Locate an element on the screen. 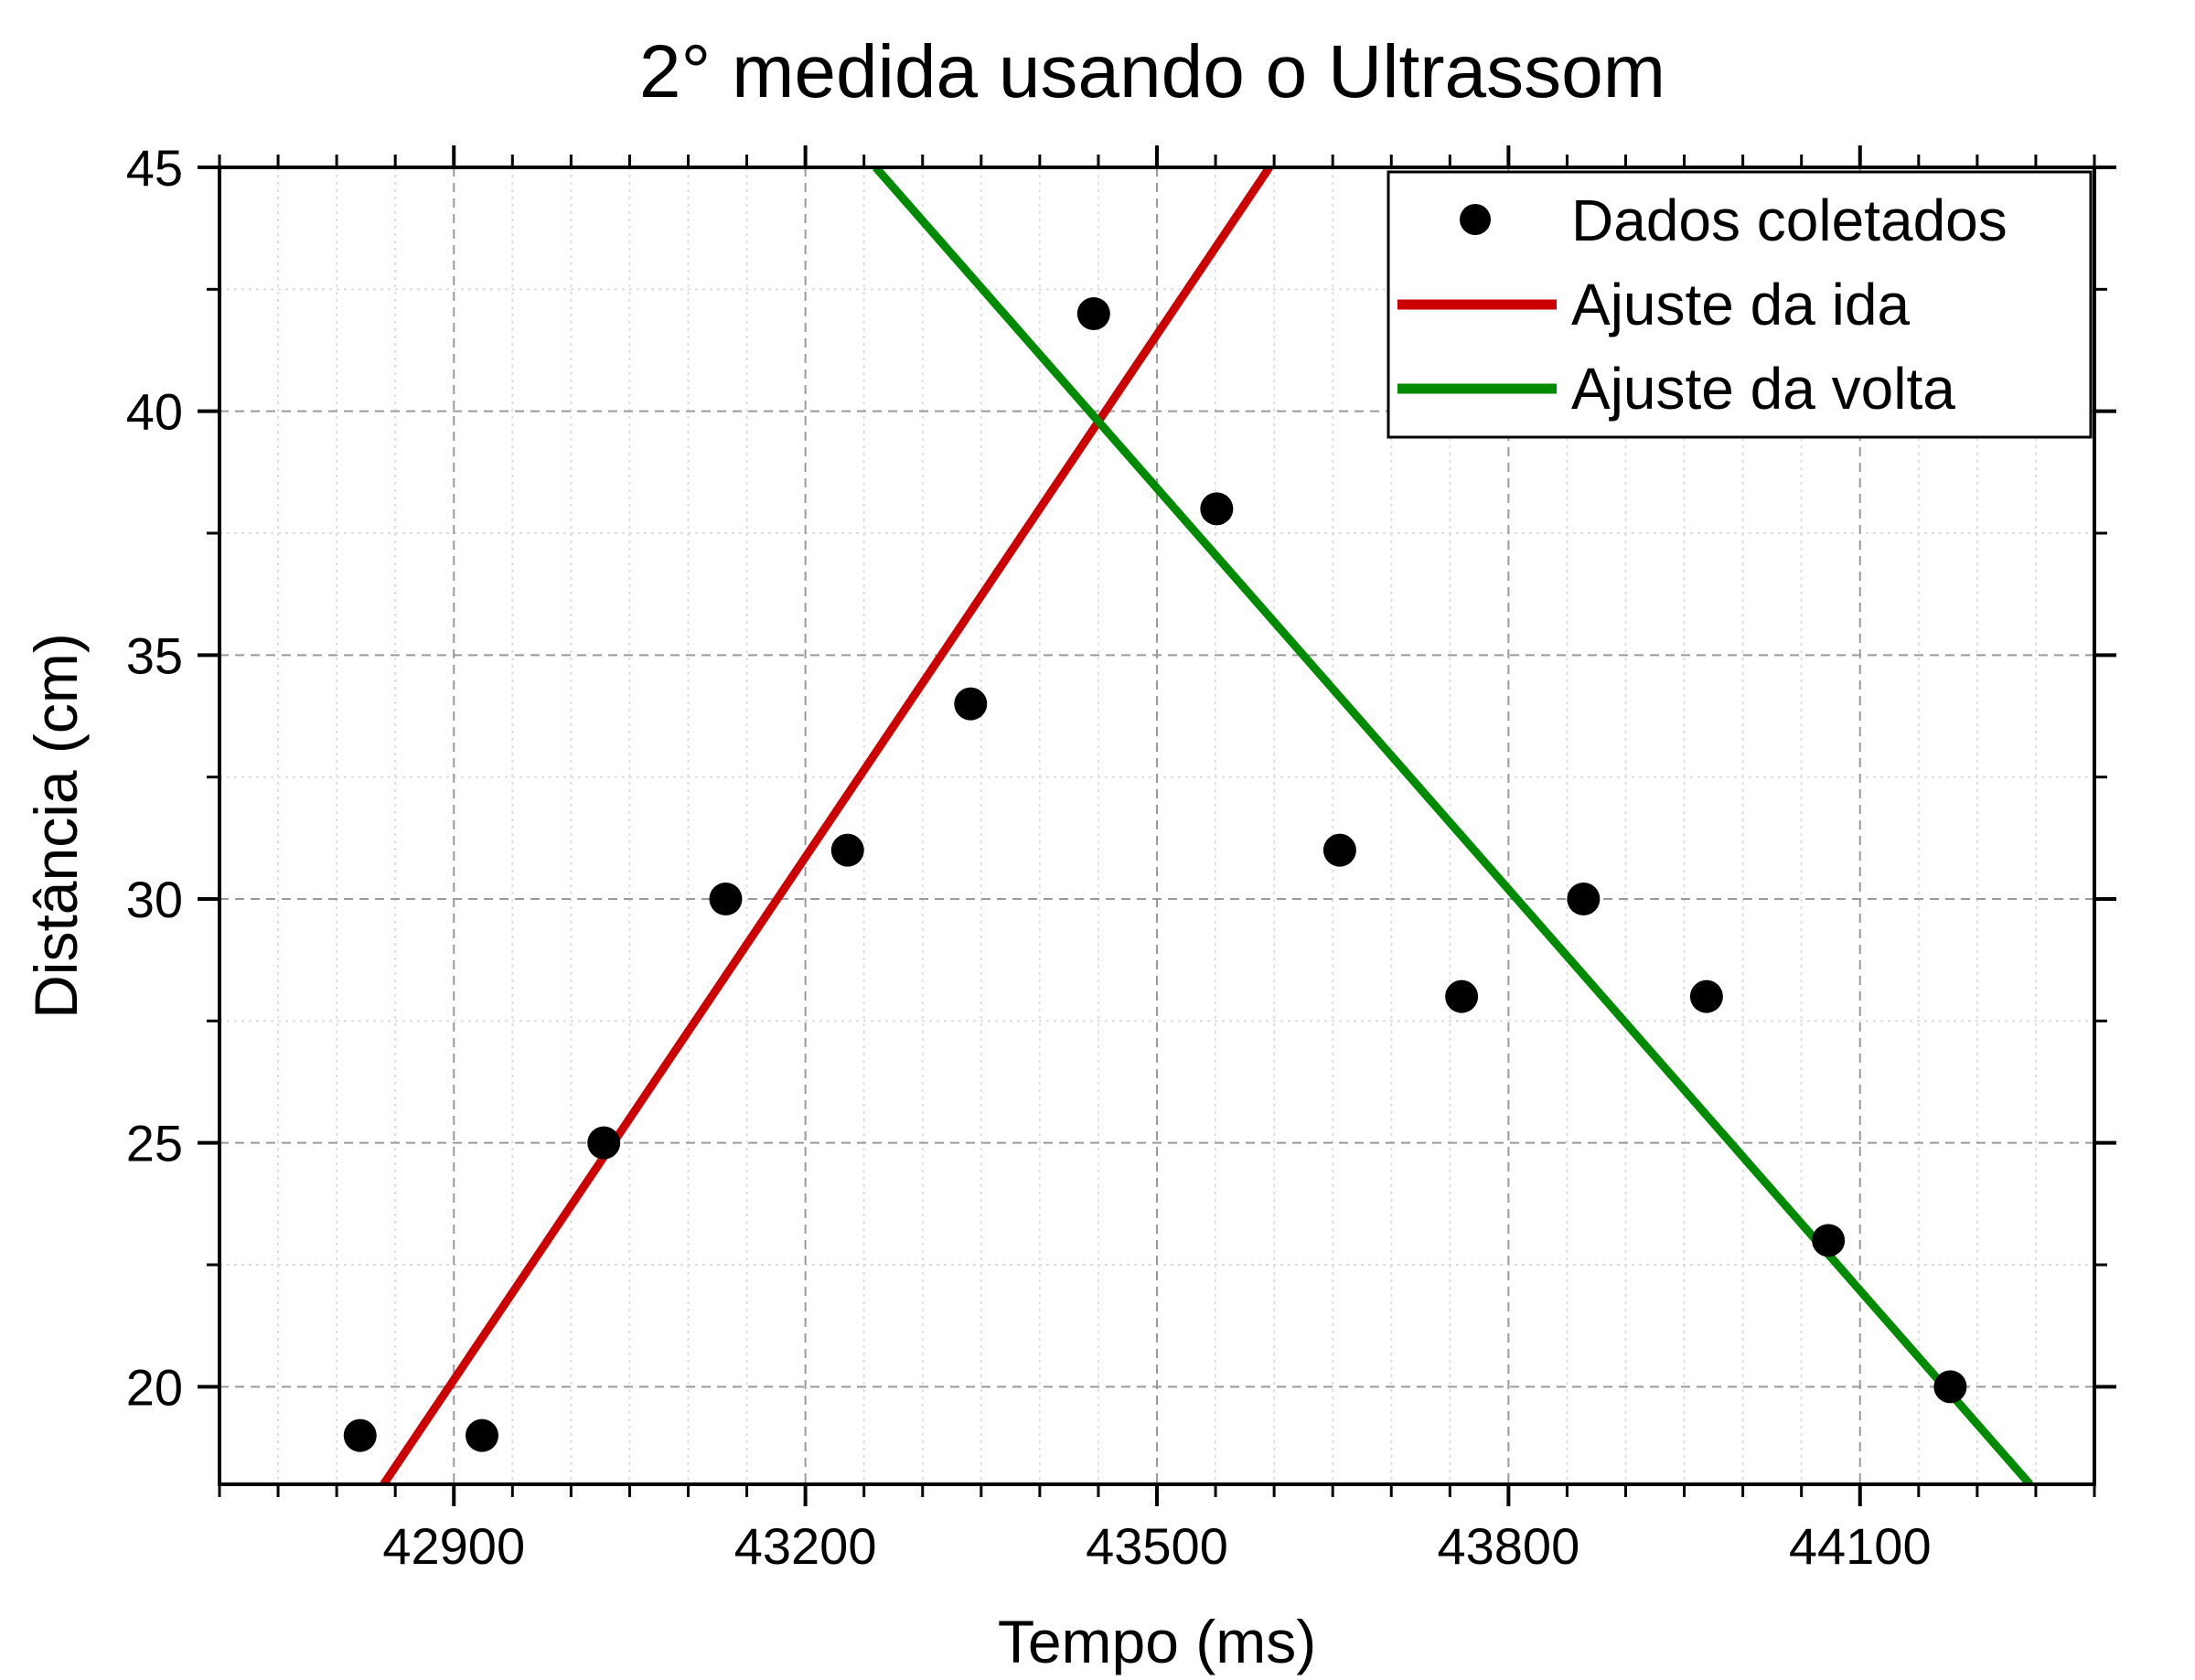 The width and height of the screenshot is (2195, 1680). legend-label-ajuste-da-volta: Ajuste da volta is located at coordinates (1763, 389).